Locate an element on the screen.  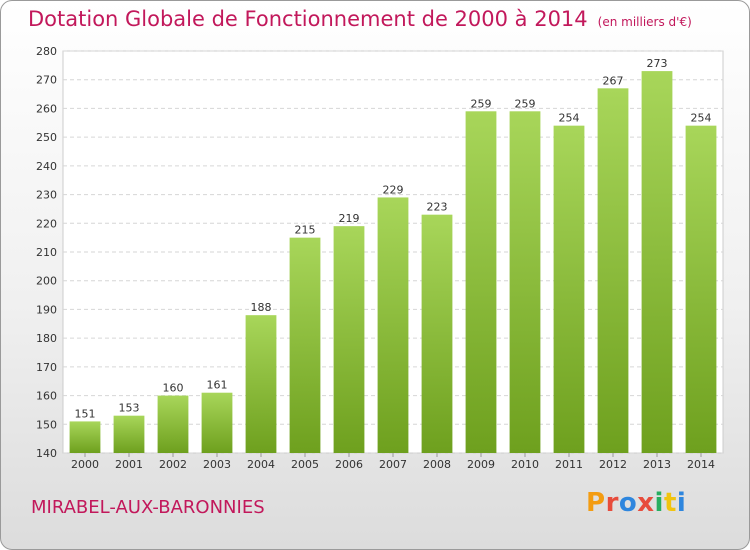
y-tick-label: 230 is located at coordinates (46, 195).